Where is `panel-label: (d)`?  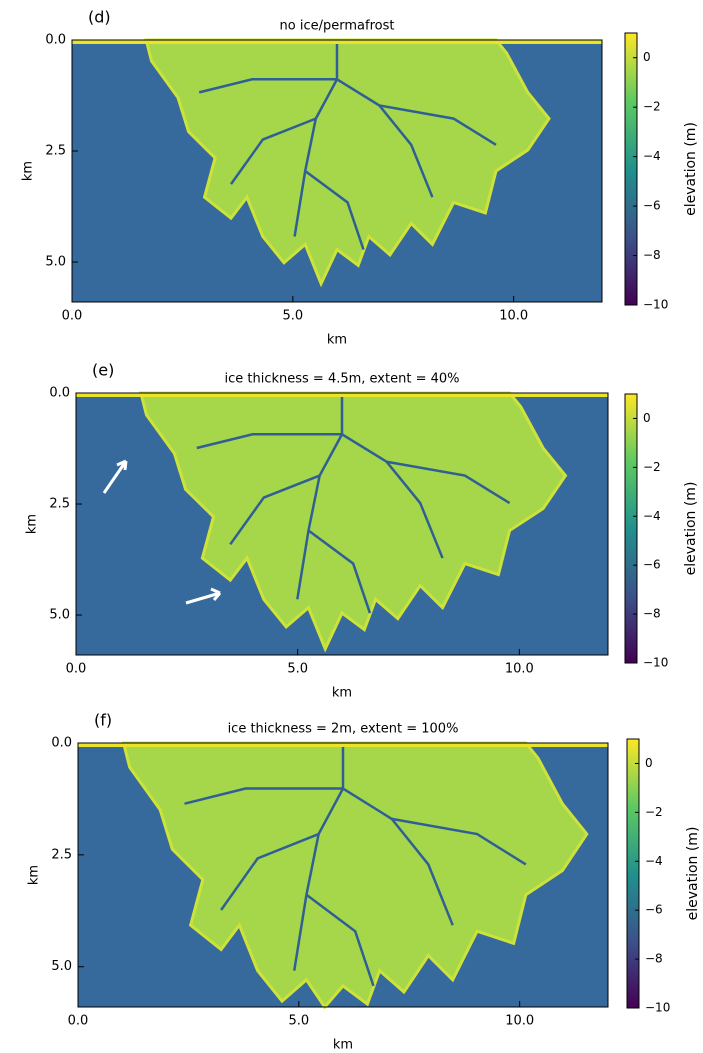
panel-label: (d) is located at coordinates (99, 17).